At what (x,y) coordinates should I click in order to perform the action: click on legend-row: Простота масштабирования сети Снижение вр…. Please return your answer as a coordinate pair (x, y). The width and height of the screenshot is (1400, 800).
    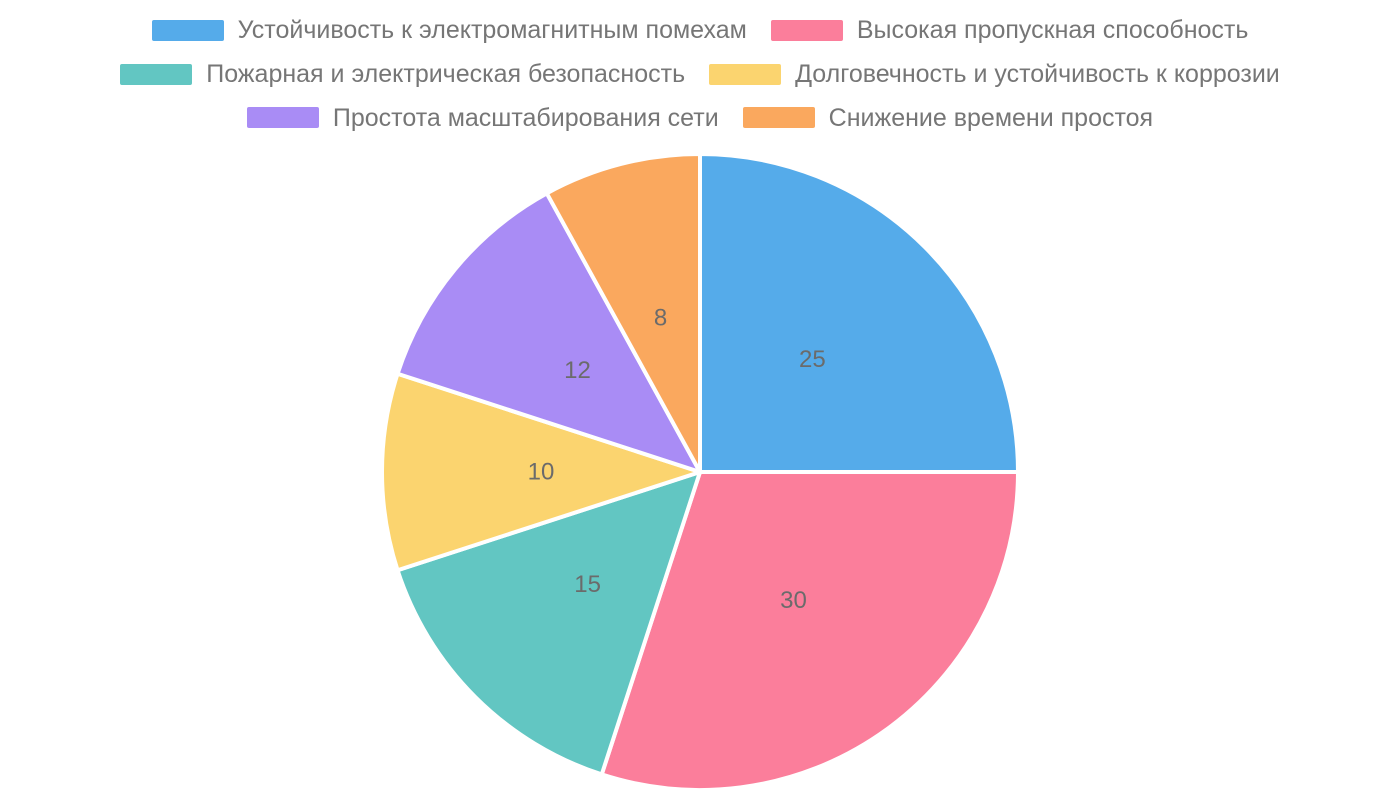
    Looking at the image, I should click on (700, 118).